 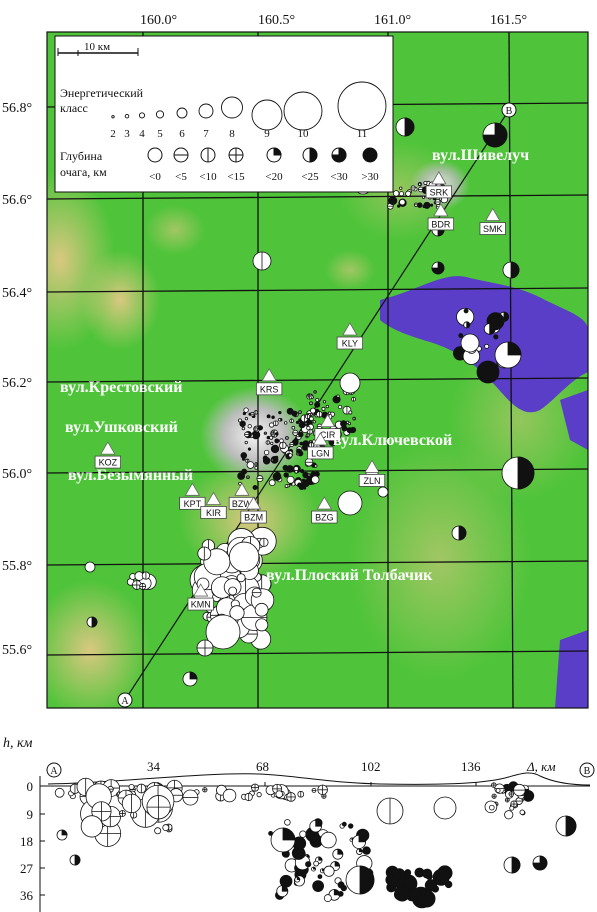 What do you see at coordinates (125, 700) in the screenshot?
I see `profile-end-a-marker: A` at bounding box center [125, 700].